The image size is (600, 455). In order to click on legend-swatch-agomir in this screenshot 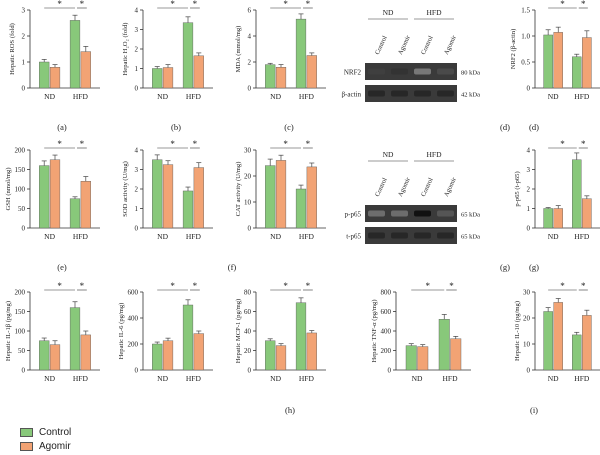, I will do `click(26, 446)`.